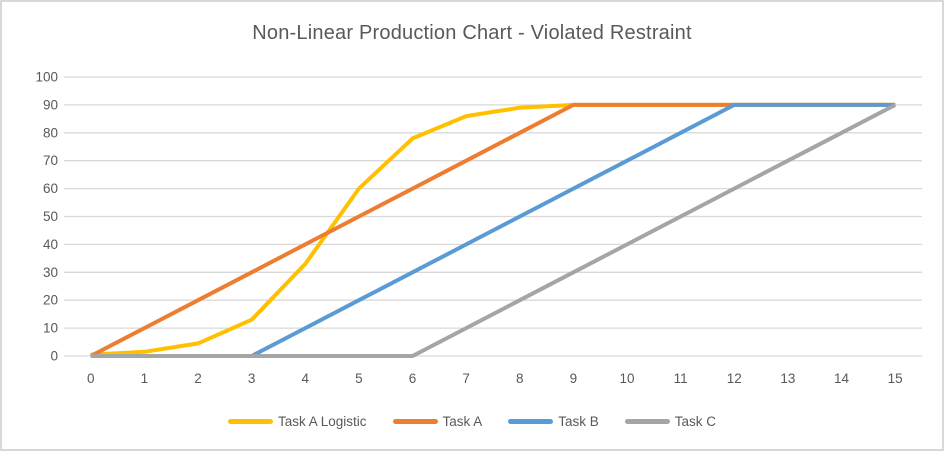  I want to click on legend-item-task-b: Task B, so click(553, 421).